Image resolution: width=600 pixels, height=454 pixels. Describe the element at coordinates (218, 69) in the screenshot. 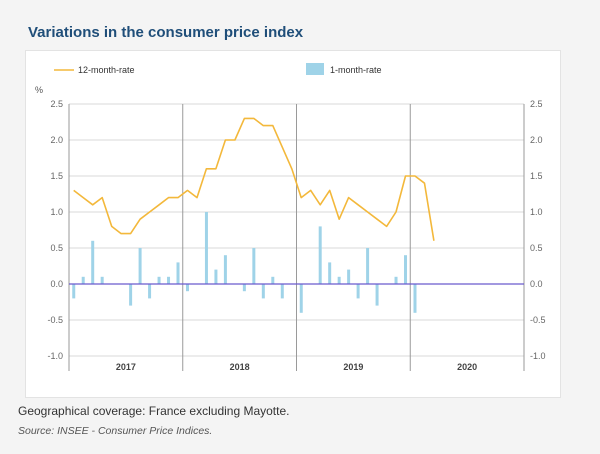

I see `legend: 12-month-rate 1-month-rate` at that location.